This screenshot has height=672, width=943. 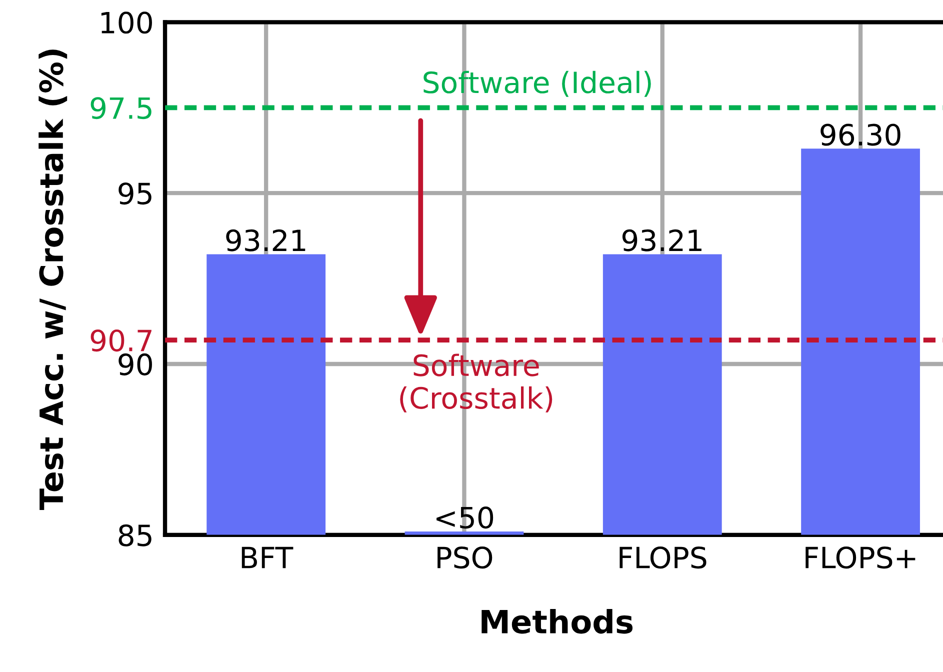 I want to click on y-tick-label: 97.5, so click(x=121, y=108).